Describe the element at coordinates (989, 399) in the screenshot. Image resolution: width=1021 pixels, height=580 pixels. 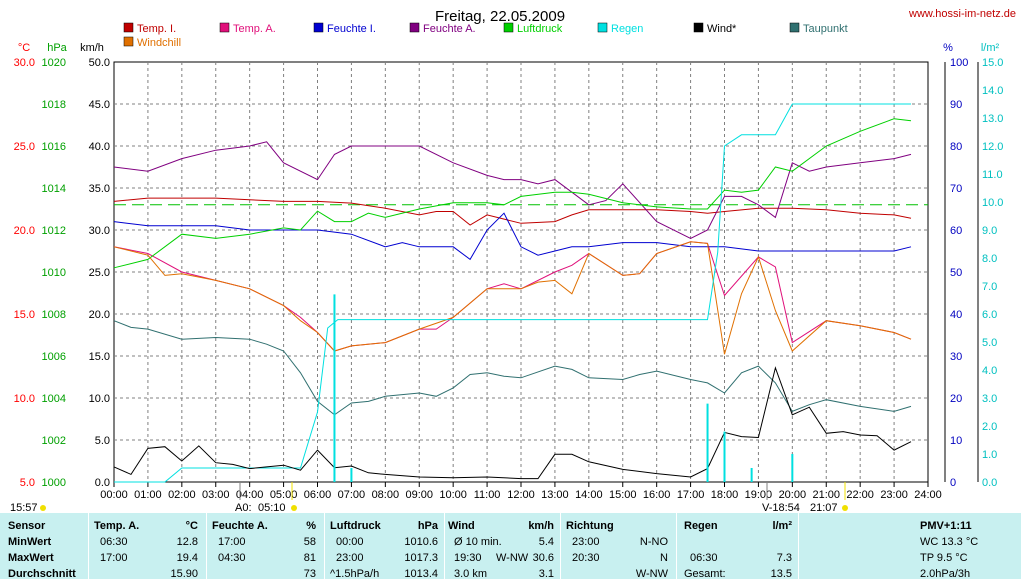
I see `rain-tick-label: 3.0` at that location.